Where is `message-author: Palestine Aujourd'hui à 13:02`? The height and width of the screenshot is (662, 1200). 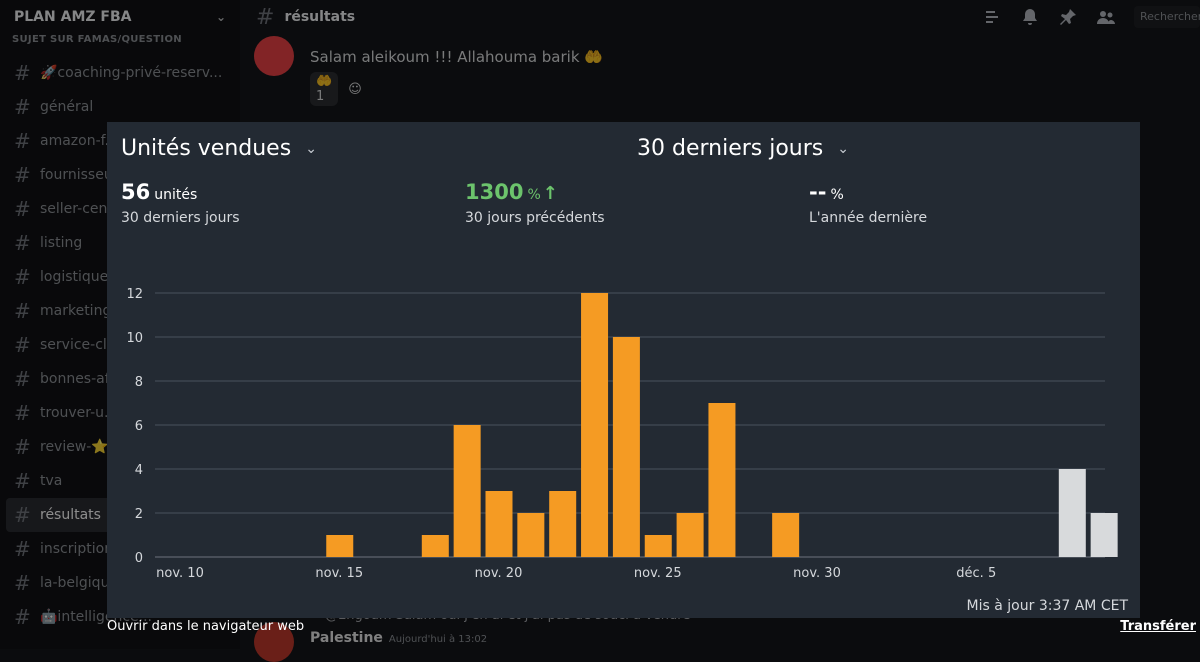
message-author: Palestine Aujourd'hui à 13:02 is located at coordinates (398, 638).